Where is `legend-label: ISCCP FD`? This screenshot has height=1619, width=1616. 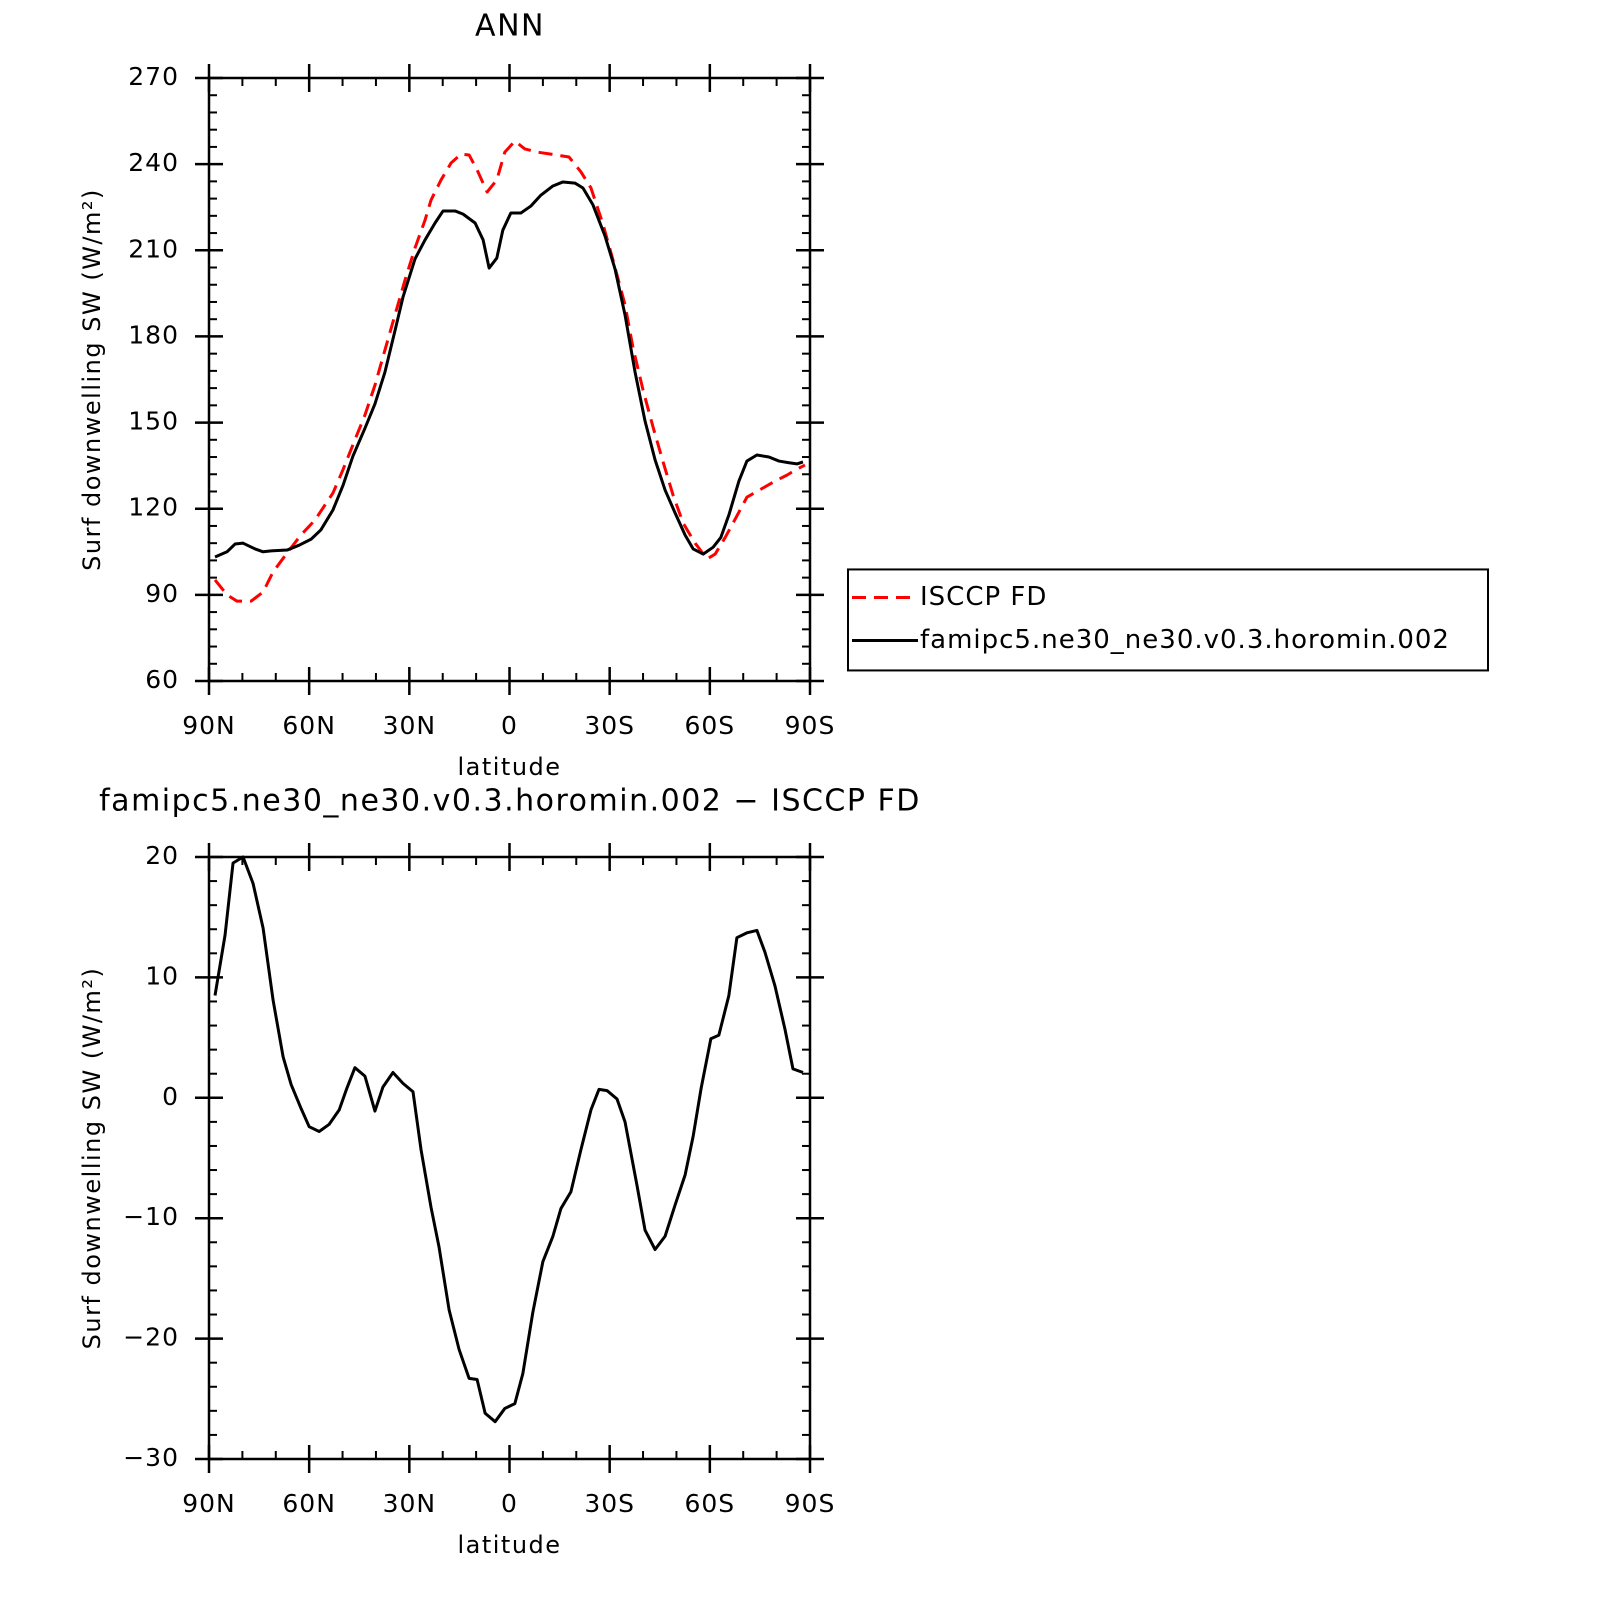 legend-label: ISCCP FD is located at coordinates (983, 597).